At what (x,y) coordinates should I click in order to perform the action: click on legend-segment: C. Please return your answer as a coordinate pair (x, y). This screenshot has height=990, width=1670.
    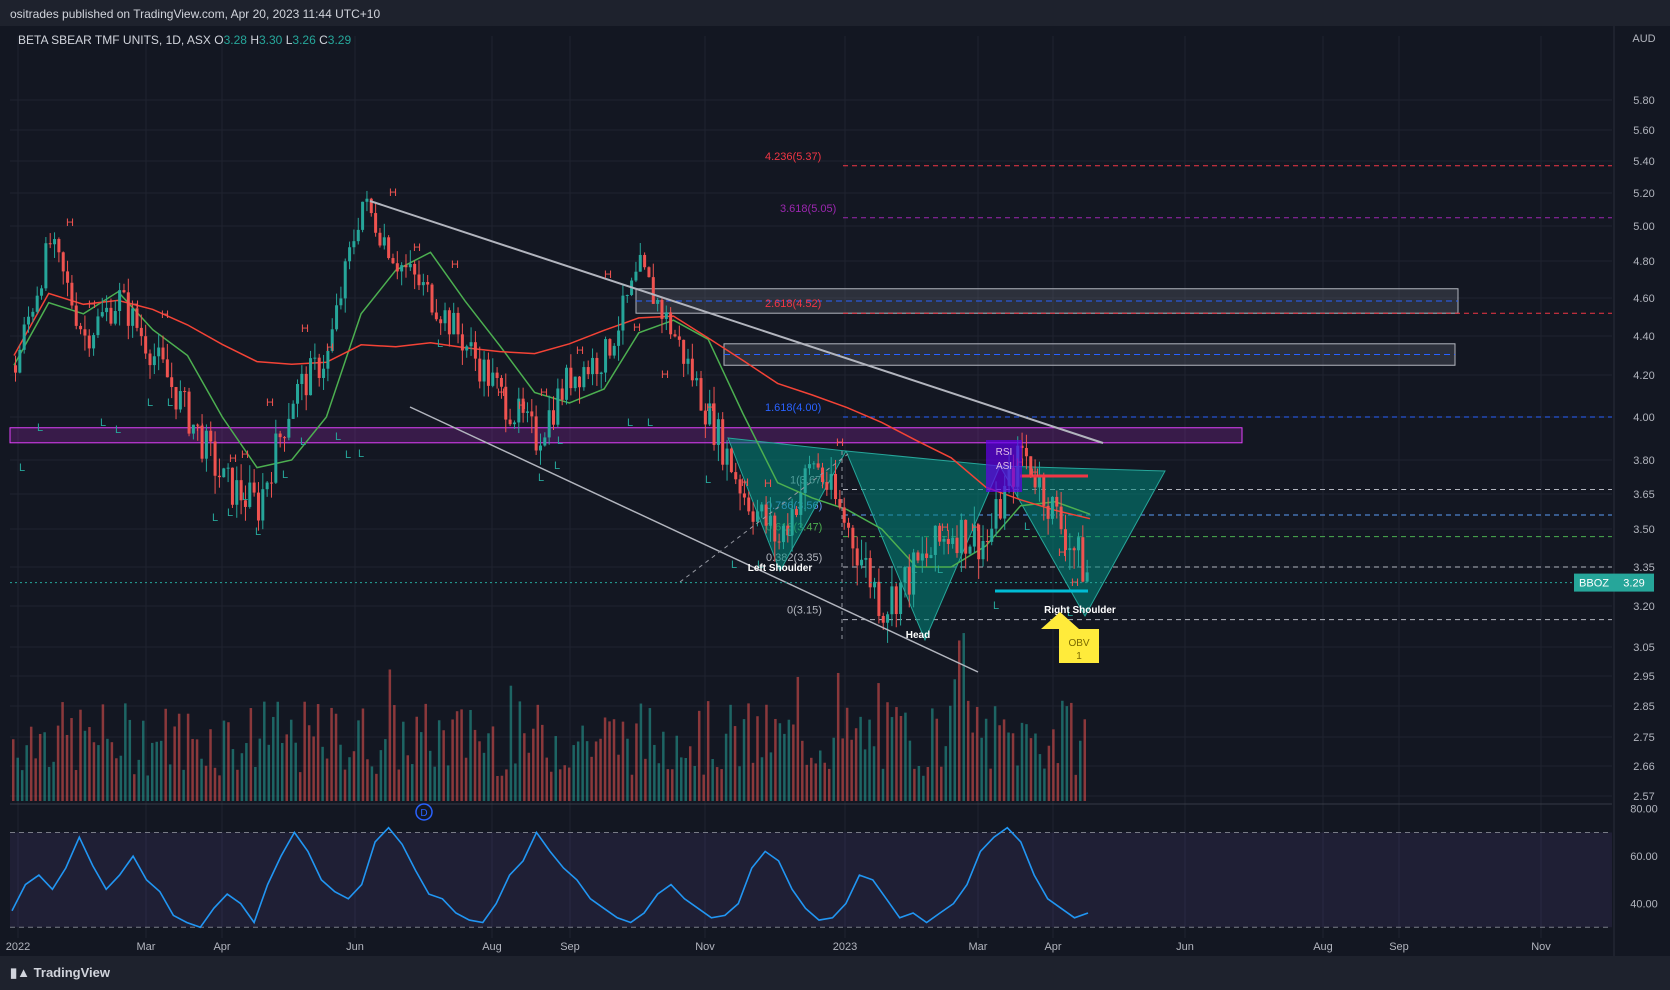
    Looking at the image, I should click on (323, 40).